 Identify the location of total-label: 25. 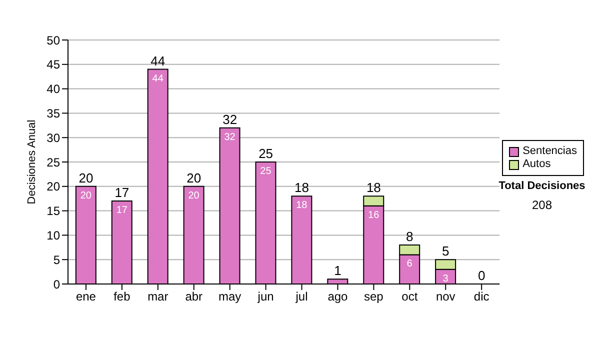
(266, 153).